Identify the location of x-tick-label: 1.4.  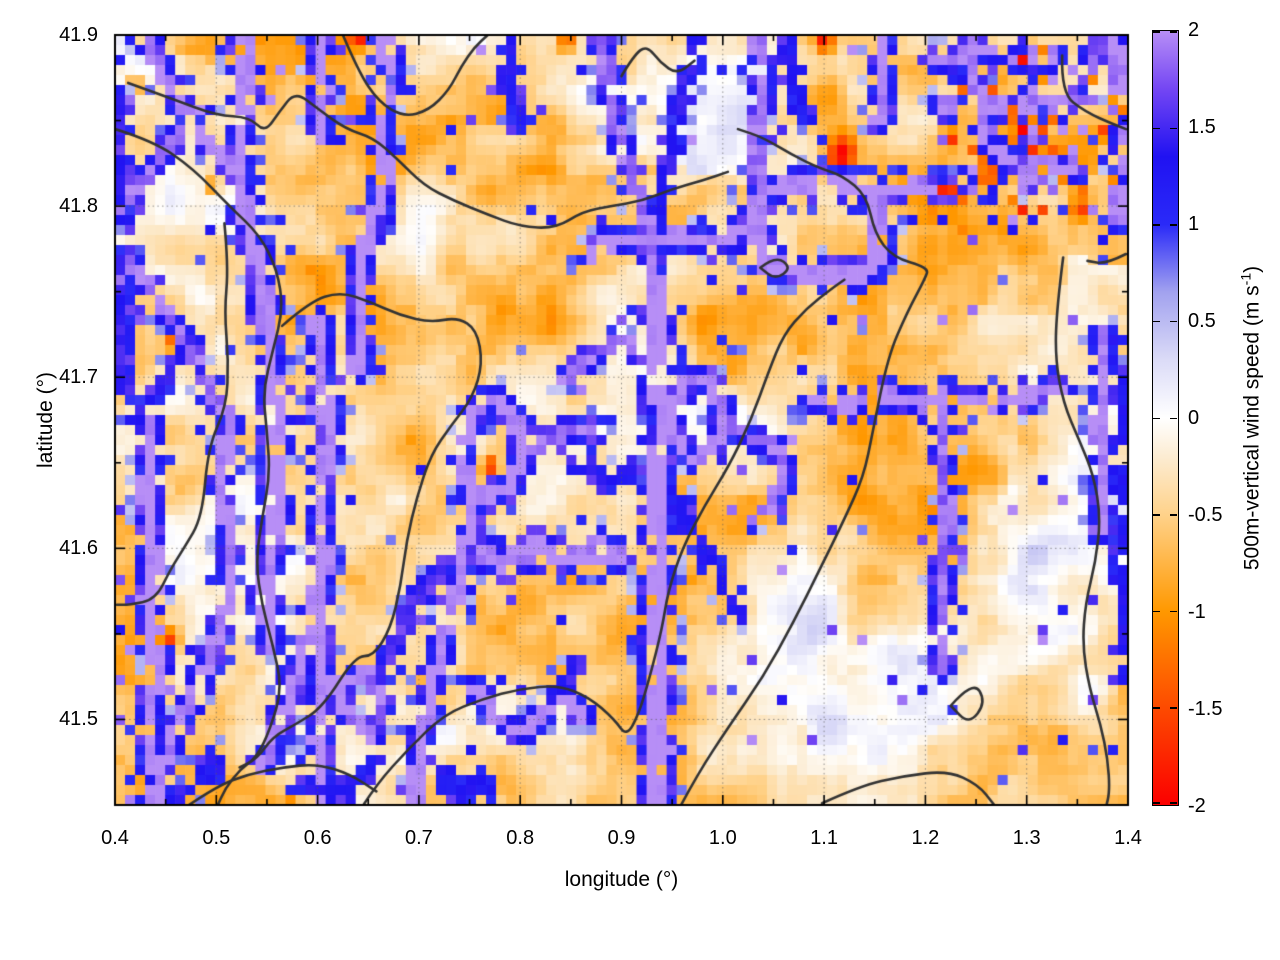
(1128, 838).